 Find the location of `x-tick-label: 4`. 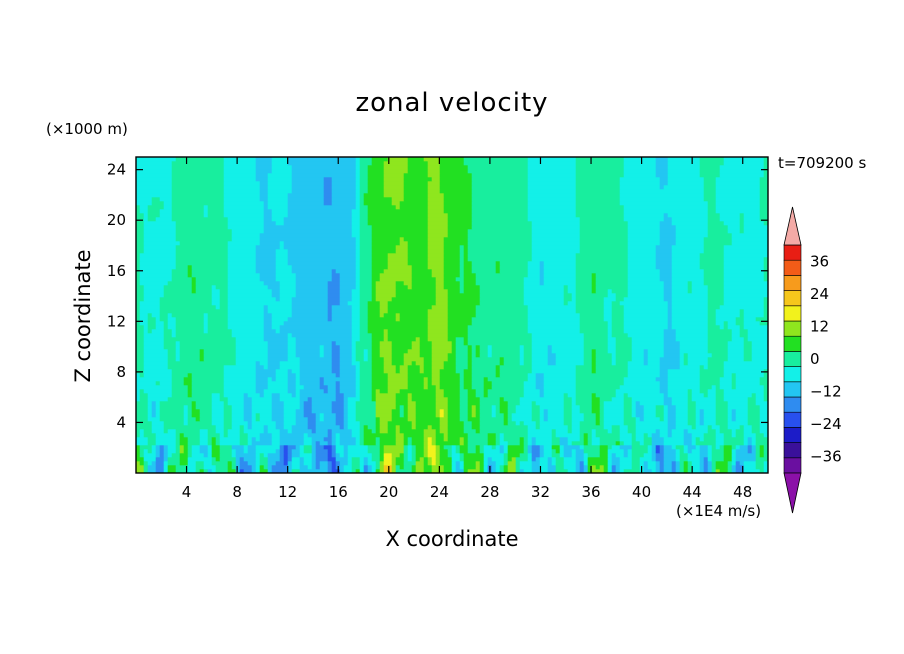

x-tick-label: 4 is located at coordinates (187, 492).